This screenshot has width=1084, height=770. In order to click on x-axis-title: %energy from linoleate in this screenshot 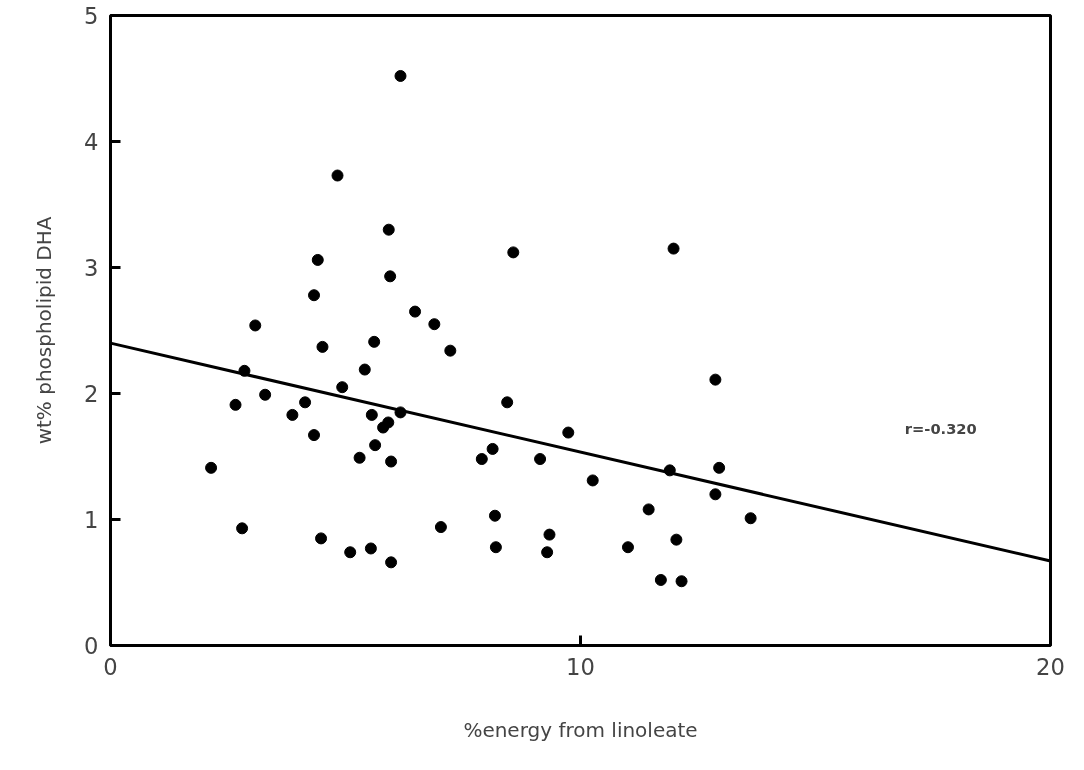, I will do `click(580, 729)`.